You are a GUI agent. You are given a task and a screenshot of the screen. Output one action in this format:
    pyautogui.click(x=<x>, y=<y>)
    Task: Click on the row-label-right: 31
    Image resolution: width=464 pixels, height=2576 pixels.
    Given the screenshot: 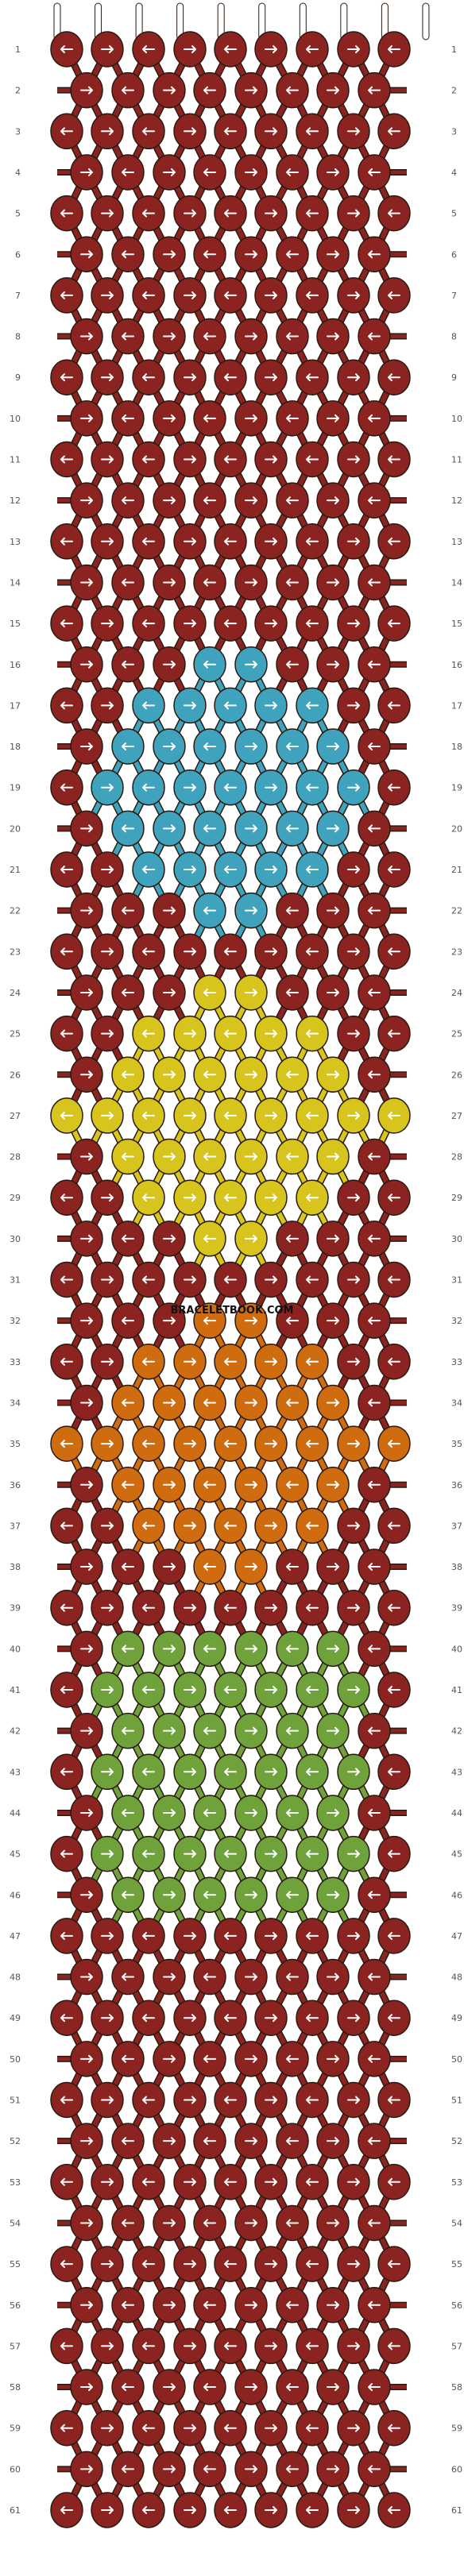 What is the action you would take?
    pyautogui.click(x=456, y=1280)
    